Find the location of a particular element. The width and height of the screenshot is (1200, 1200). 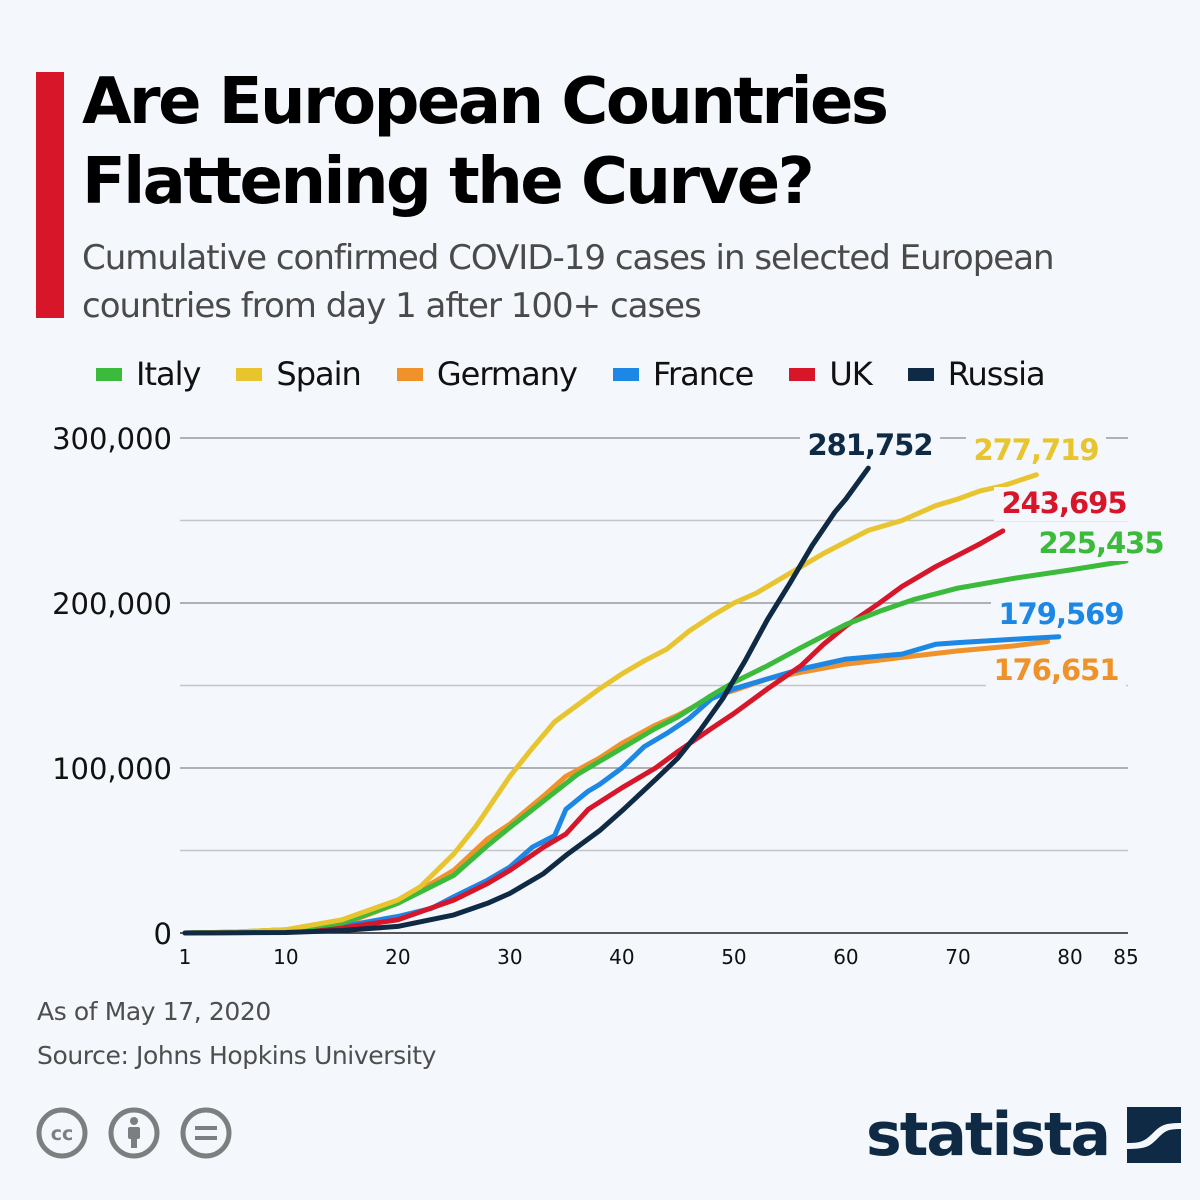

legend-item-france: France is located at coordinates (683, 374).